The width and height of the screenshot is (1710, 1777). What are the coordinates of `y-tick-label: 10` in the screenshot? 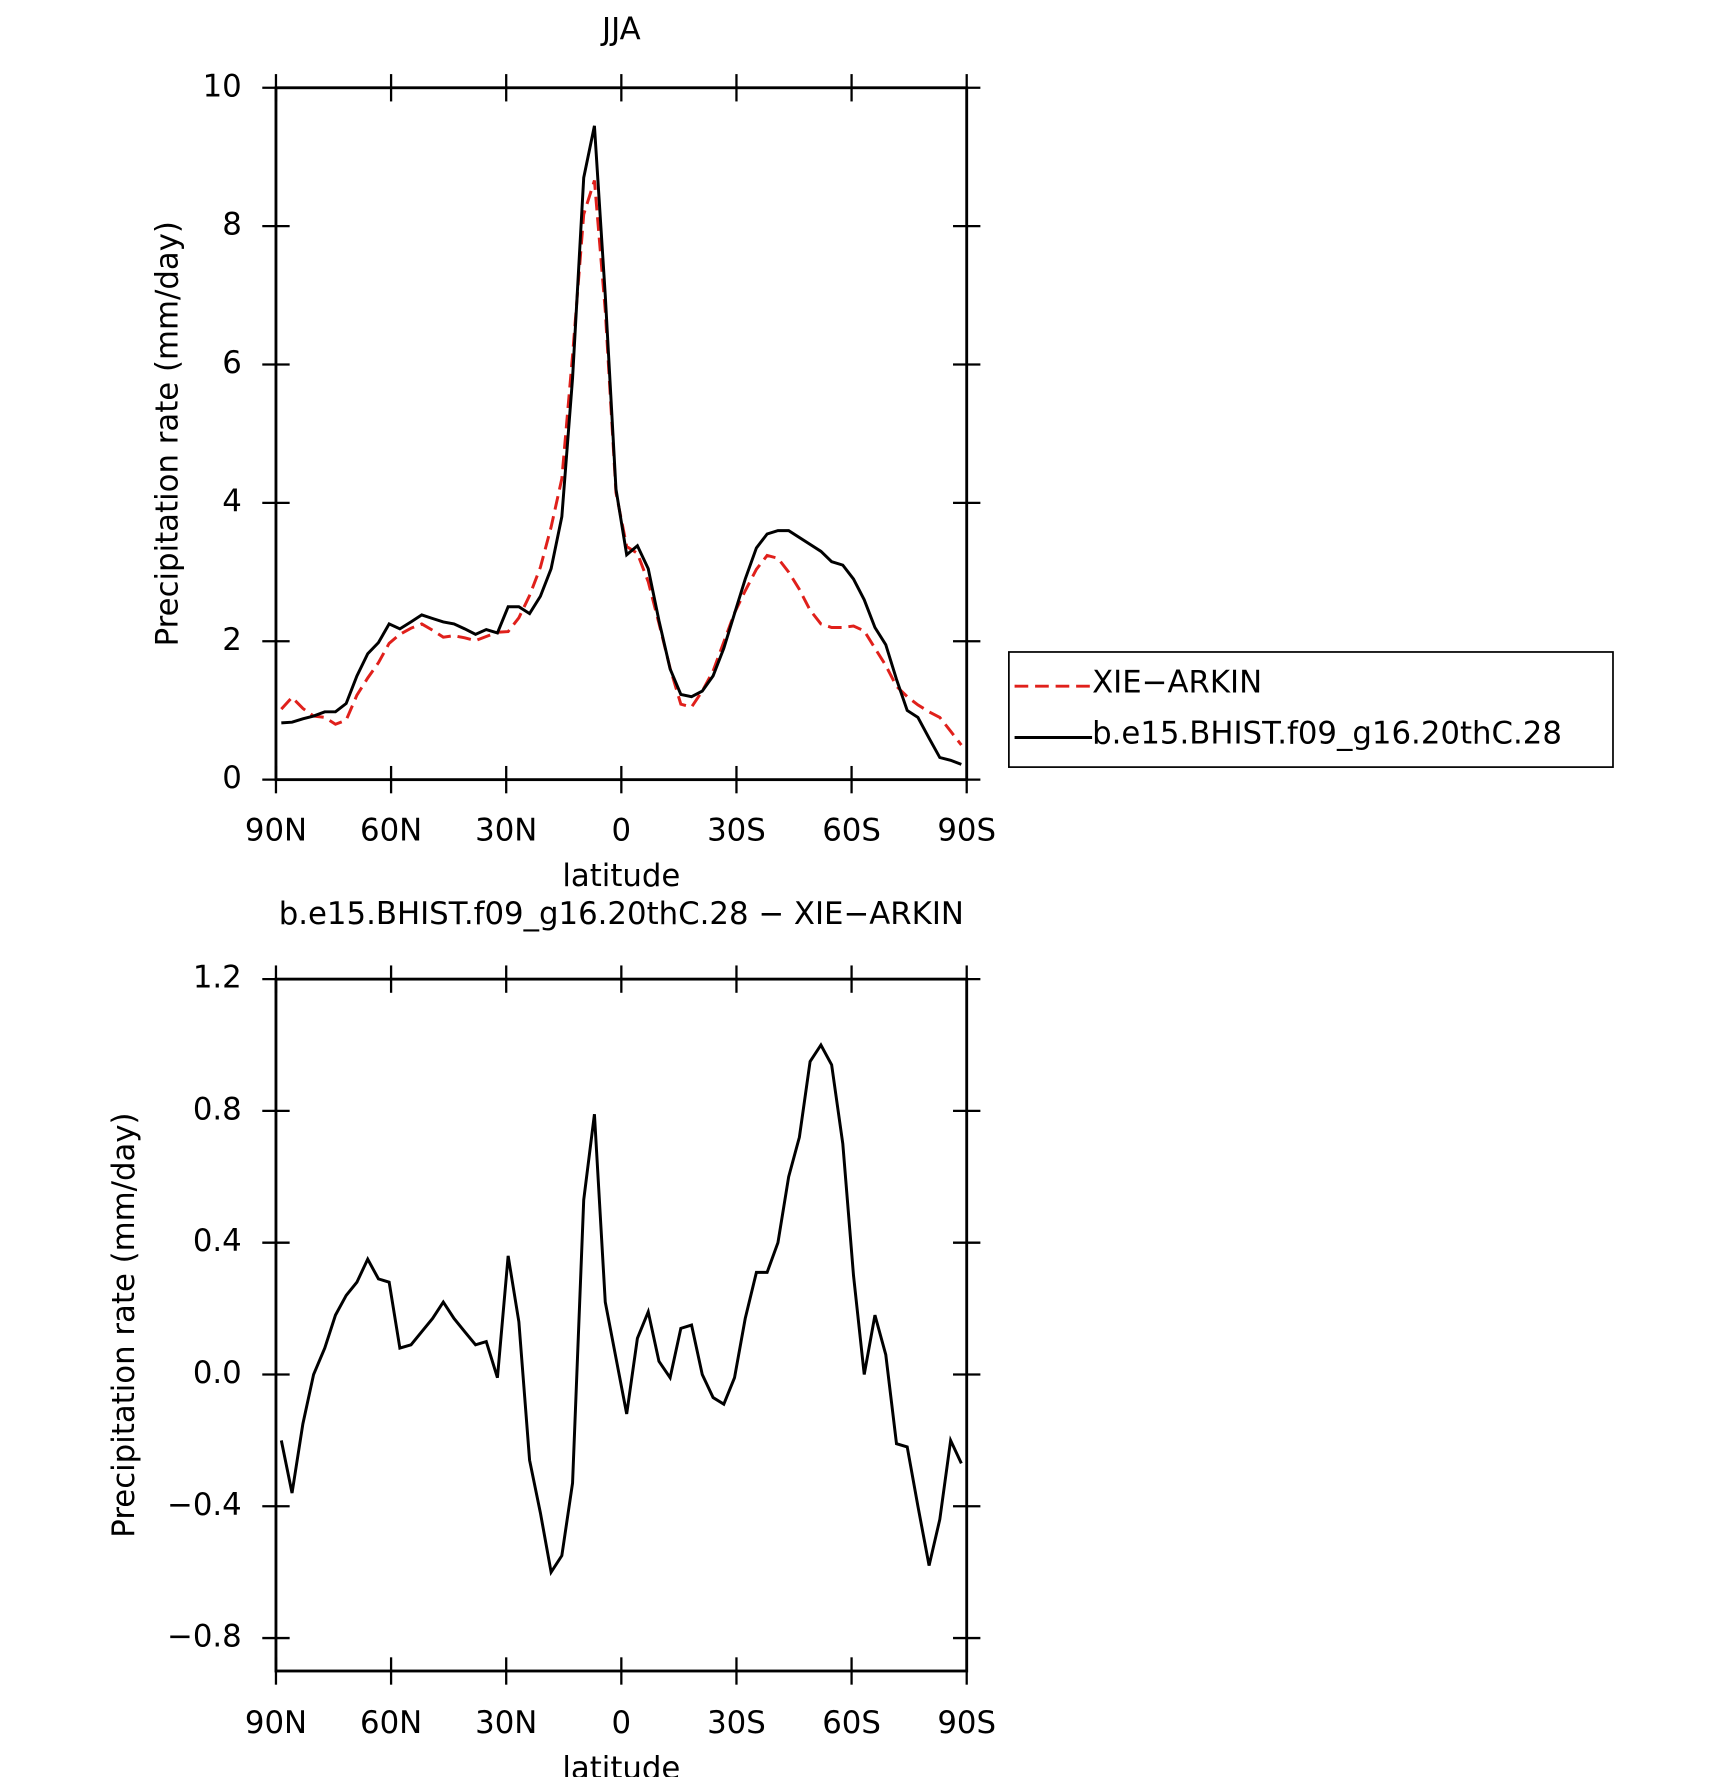 It's located at (222, 86).